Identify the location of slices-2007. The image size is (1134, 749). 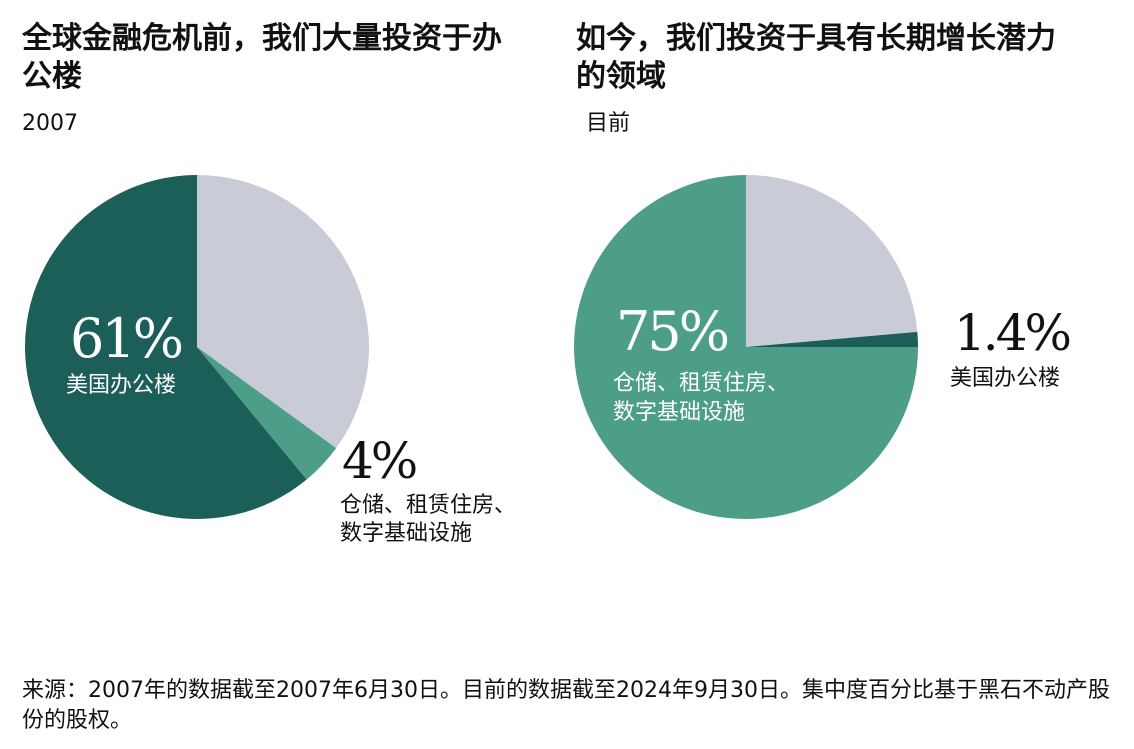
(196, 347).